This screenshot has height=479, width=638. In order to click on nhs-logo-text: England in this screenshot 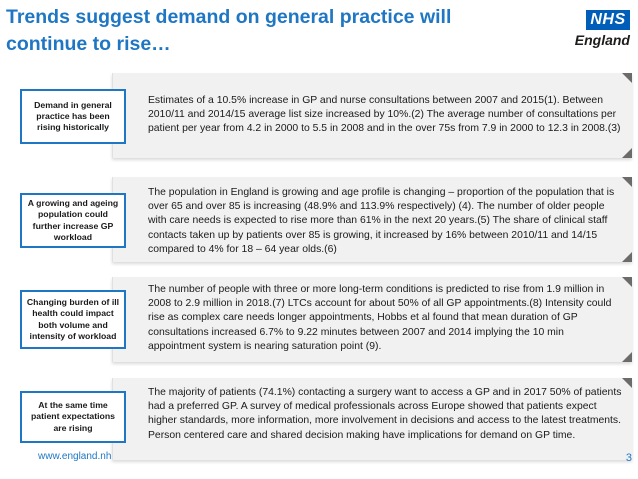, I will do `click(602, 40)`.